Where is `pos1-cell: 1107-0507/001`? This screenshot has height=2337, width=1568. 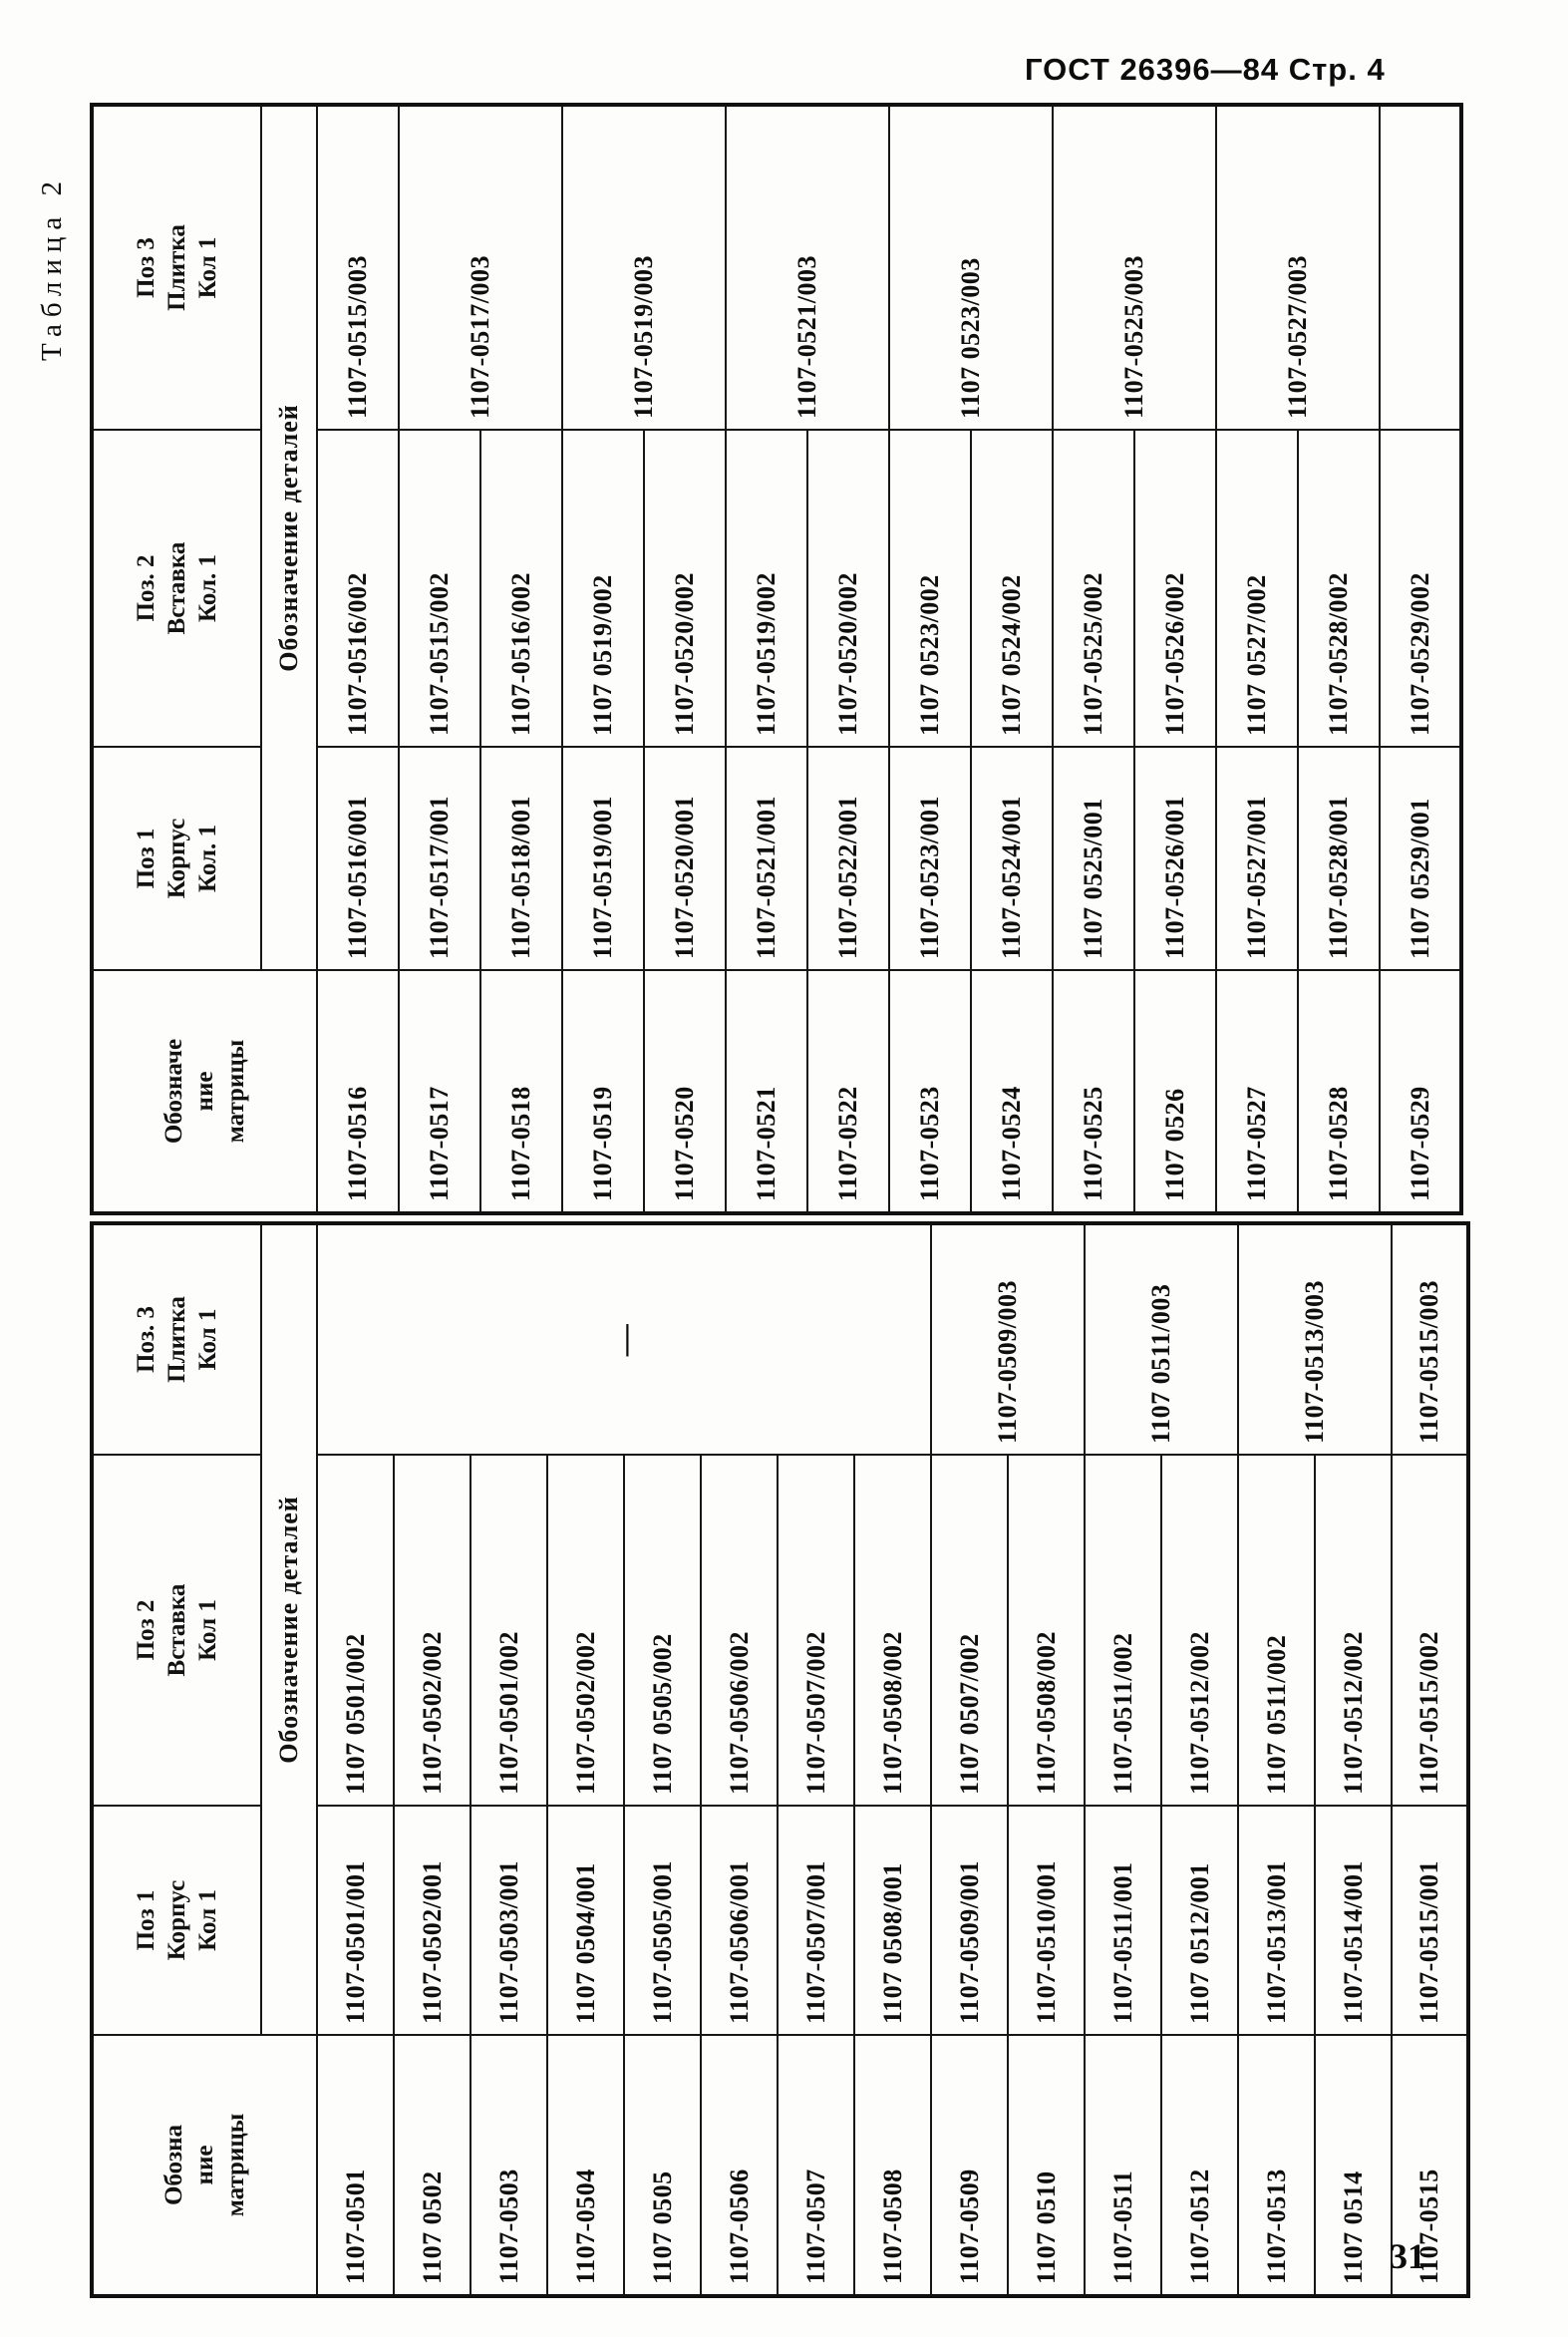
pos1-cell: 1107-0507/001 is located at coordinates (816, 1920).